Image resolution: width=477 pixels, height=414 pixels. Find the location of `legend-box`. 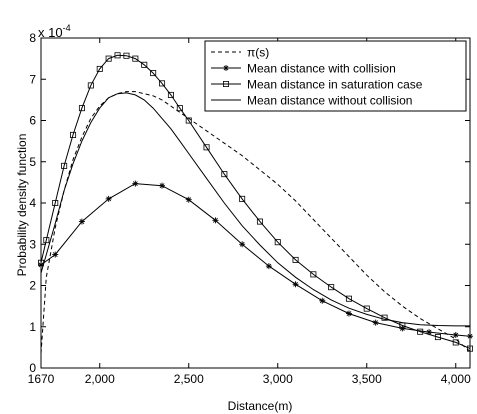

legend-box is located at coordinates (335, 76).